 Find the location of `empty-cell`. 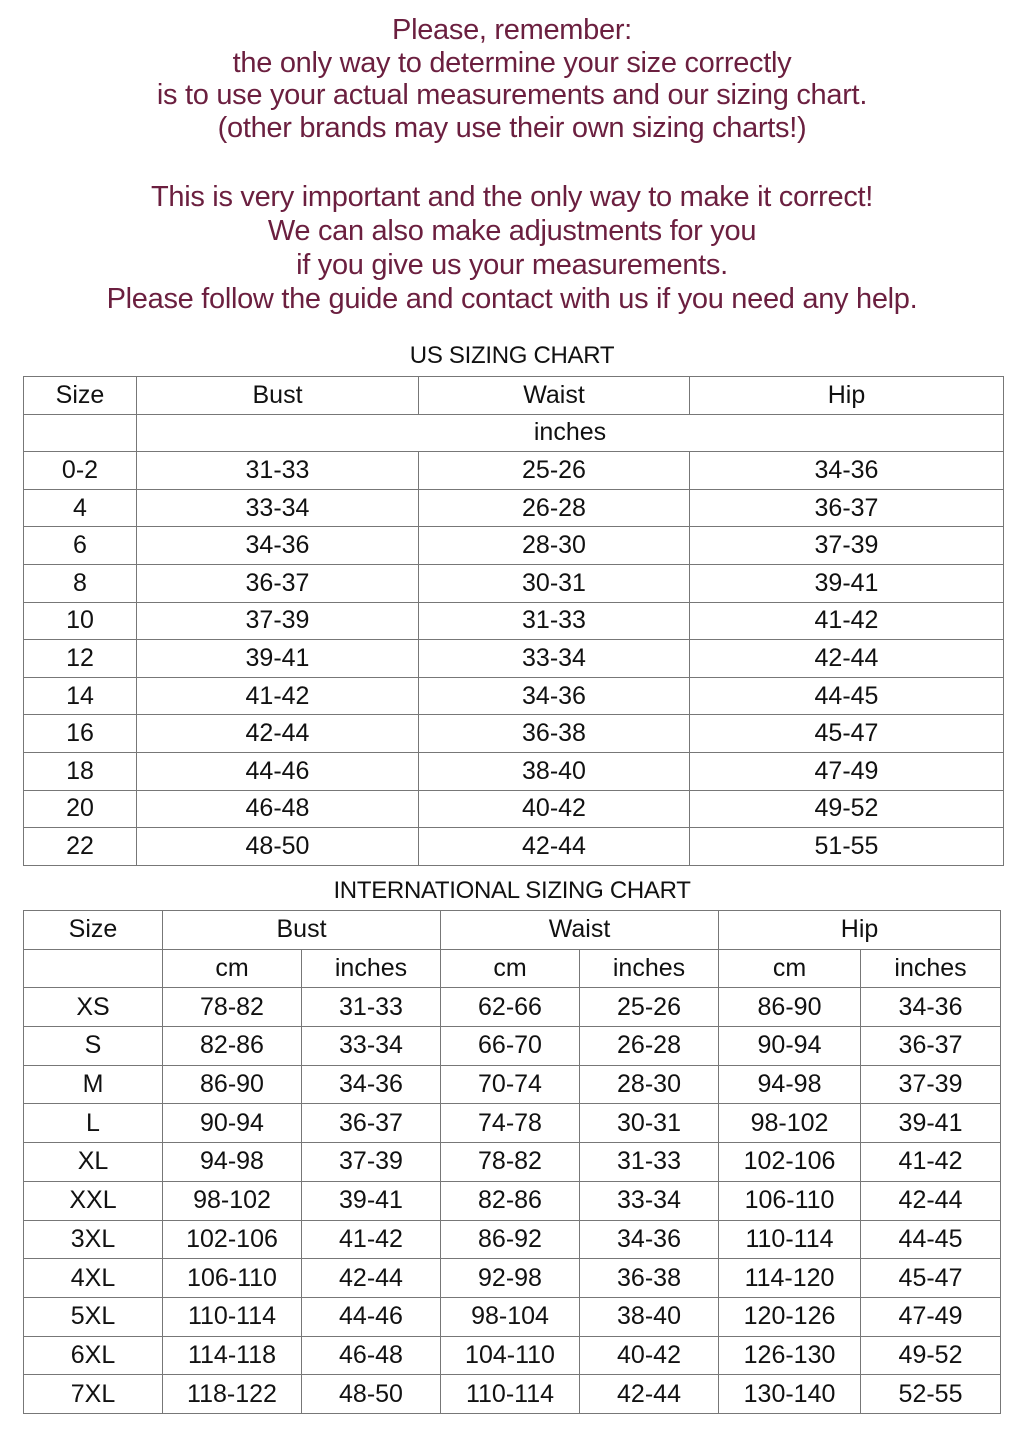

empty-cell is located at coordinates (93, 968).